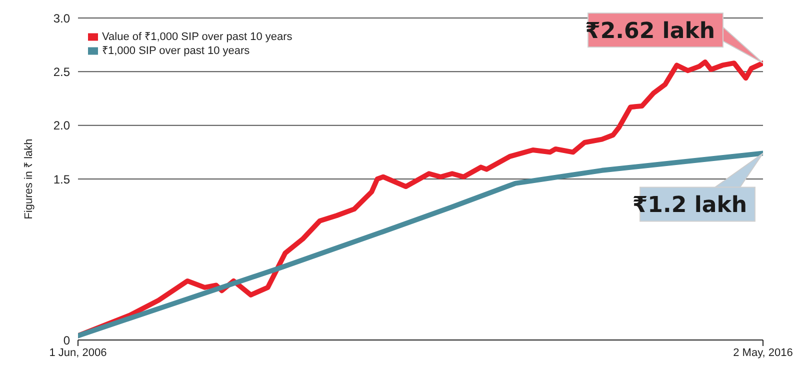 The width and height of the screenshot is (801, 388). Describe the element at coordinates (61, 179) in the screenshot. I see `y-tick-label: 1.5` at that location.